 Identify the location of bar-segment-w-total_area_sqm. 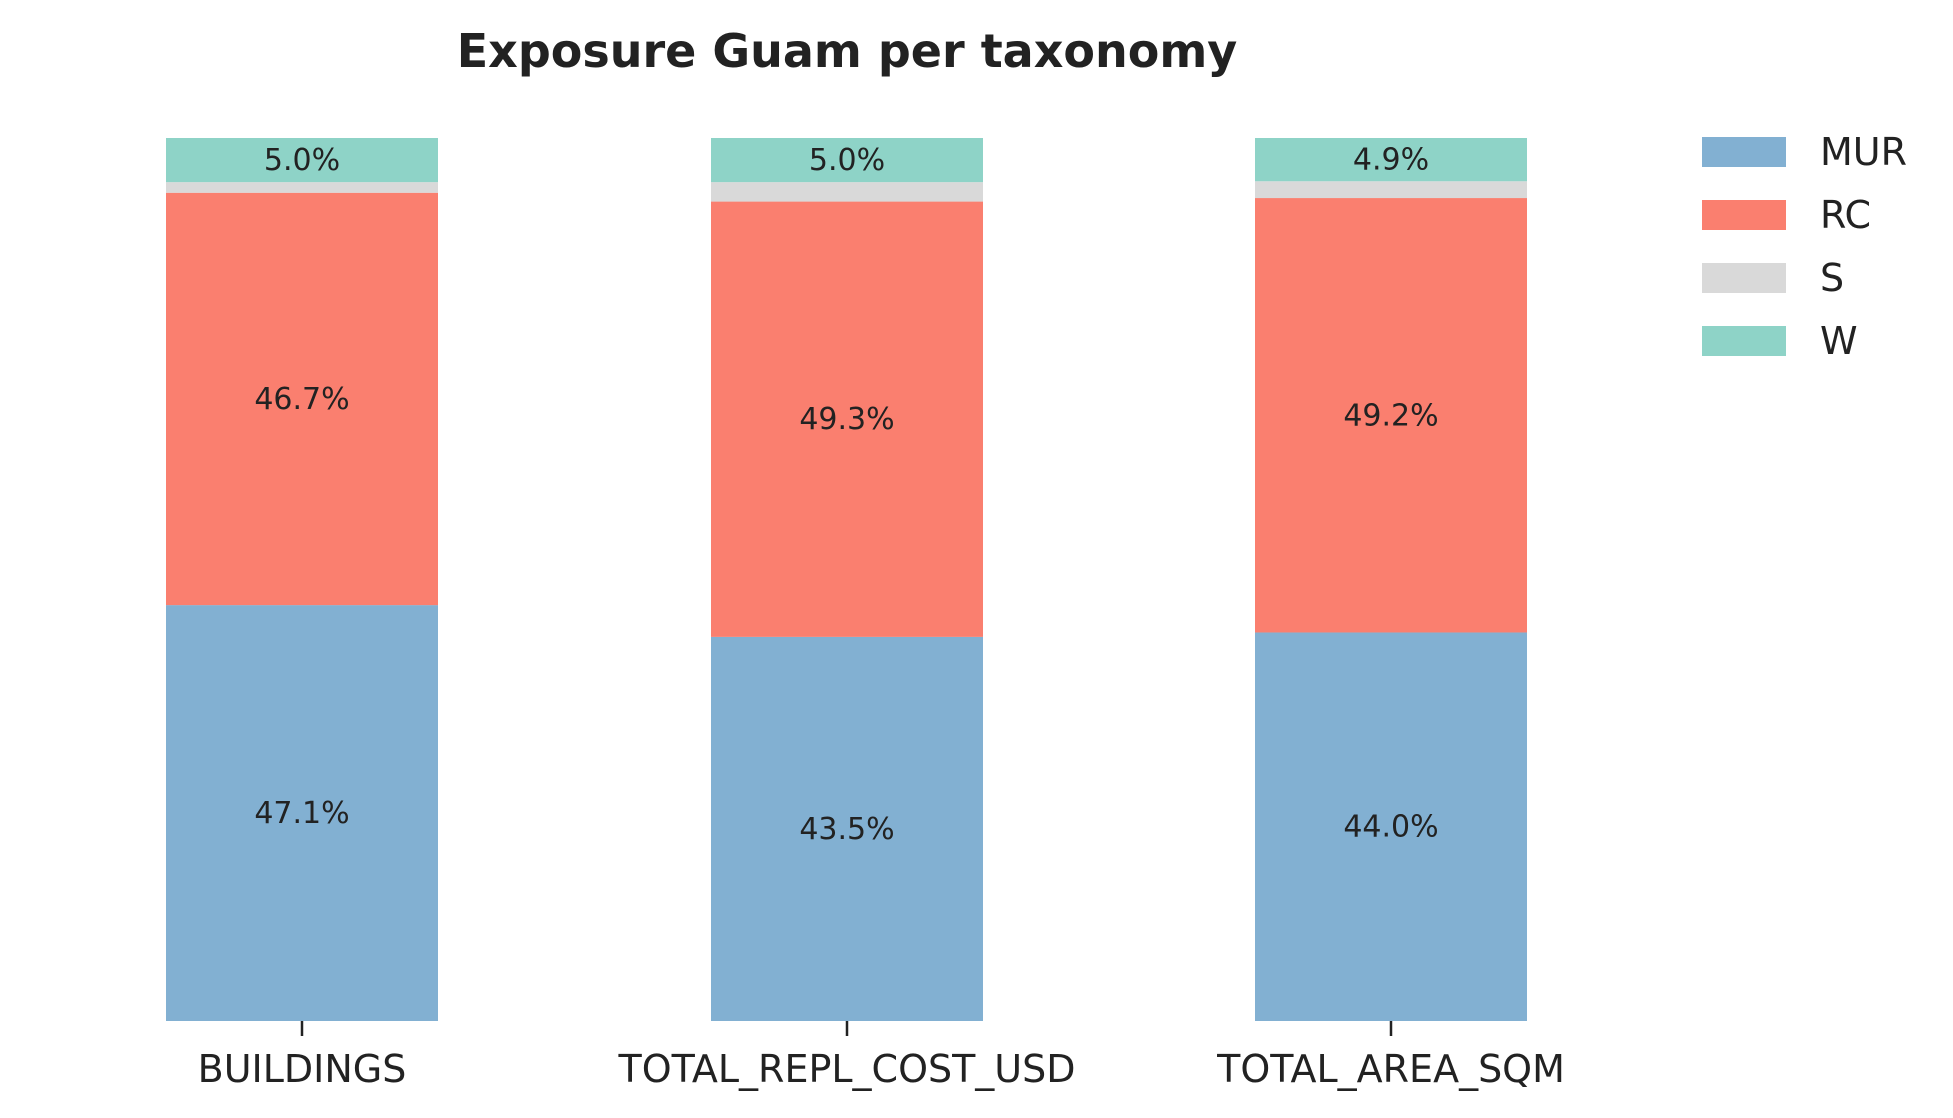
(1391, 160).